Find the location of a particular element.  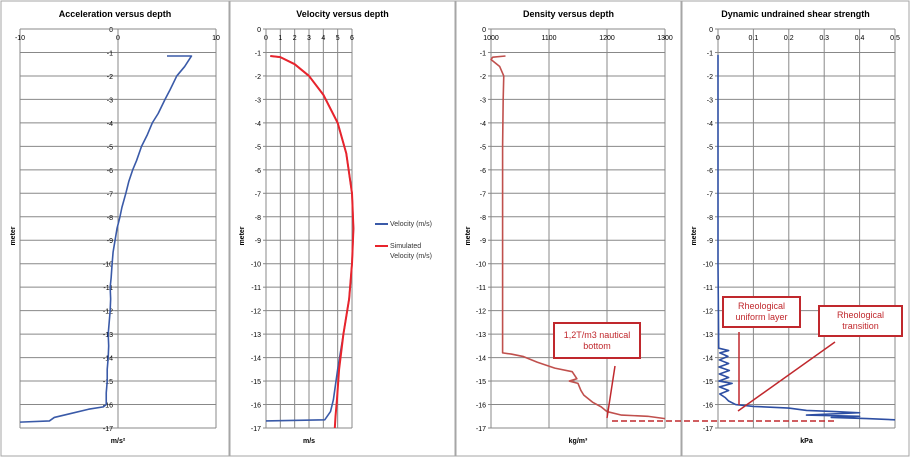

legend-label: Simulated is located at coordinates (405, 246).